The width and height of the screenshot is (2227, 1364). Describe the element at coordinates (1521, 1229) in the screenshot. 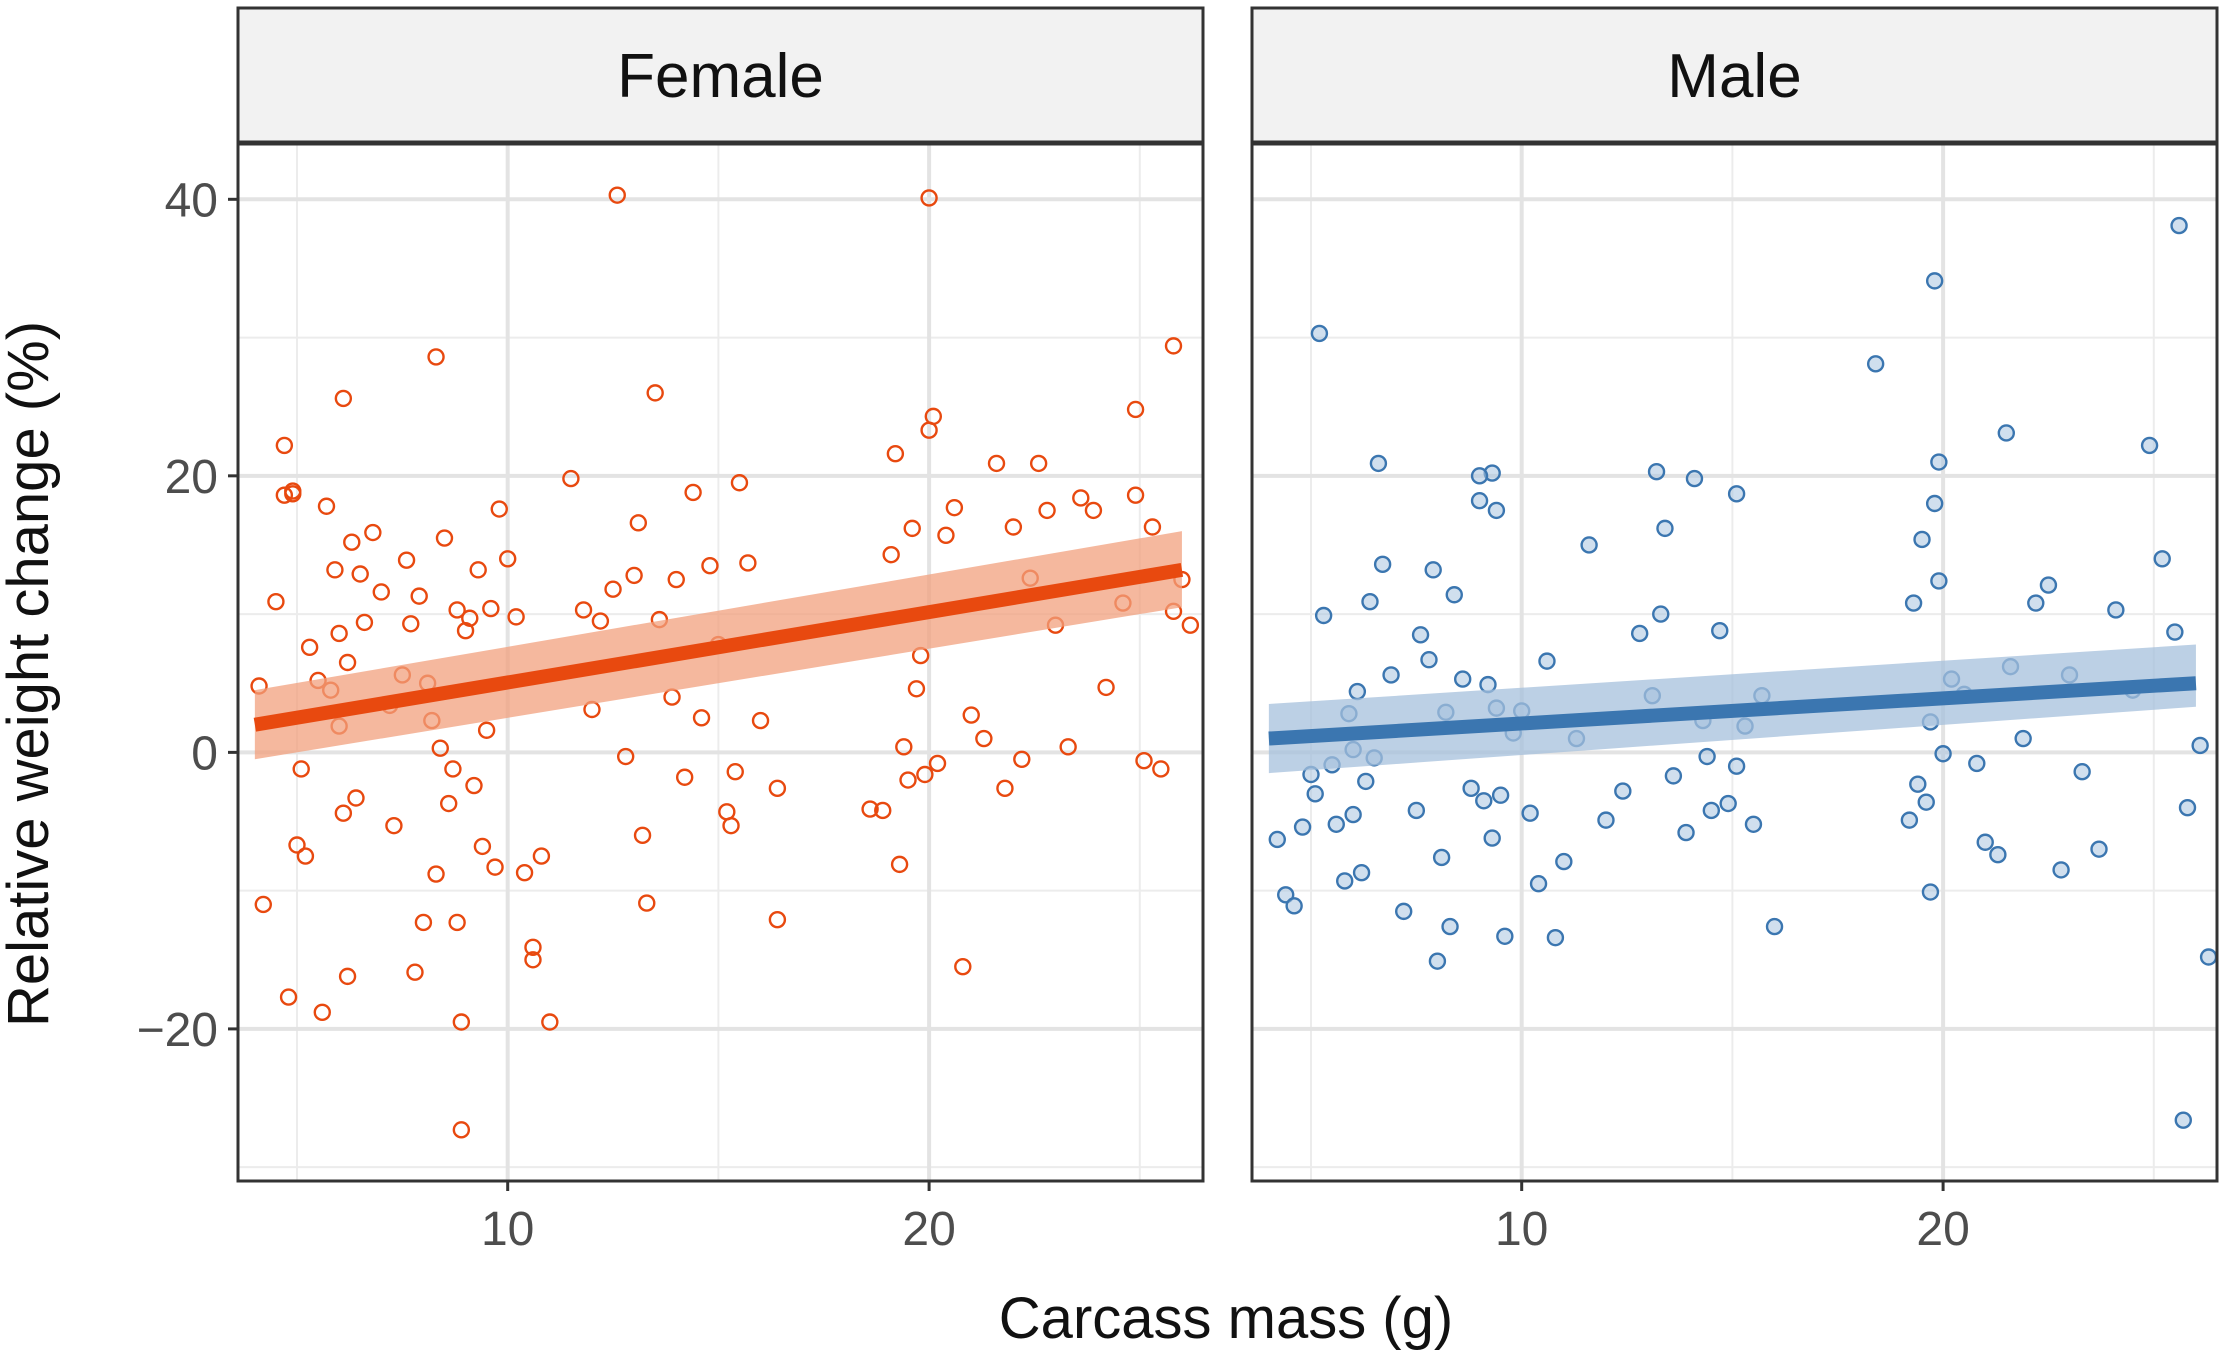

I see `x-tick-label: 10` at that location.